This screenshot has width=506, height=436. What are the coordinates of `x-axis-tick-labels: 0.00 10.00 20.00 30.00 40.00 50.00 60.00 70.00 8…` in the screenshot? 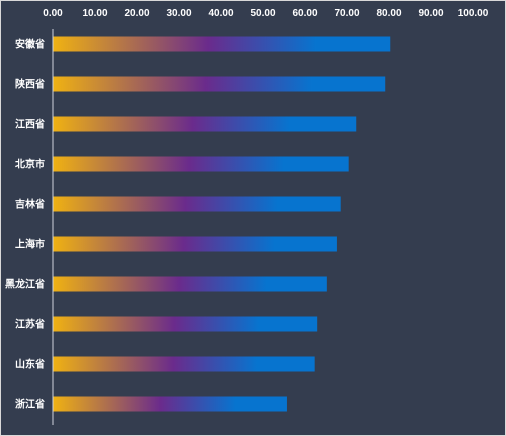 It's located at (265, 13).